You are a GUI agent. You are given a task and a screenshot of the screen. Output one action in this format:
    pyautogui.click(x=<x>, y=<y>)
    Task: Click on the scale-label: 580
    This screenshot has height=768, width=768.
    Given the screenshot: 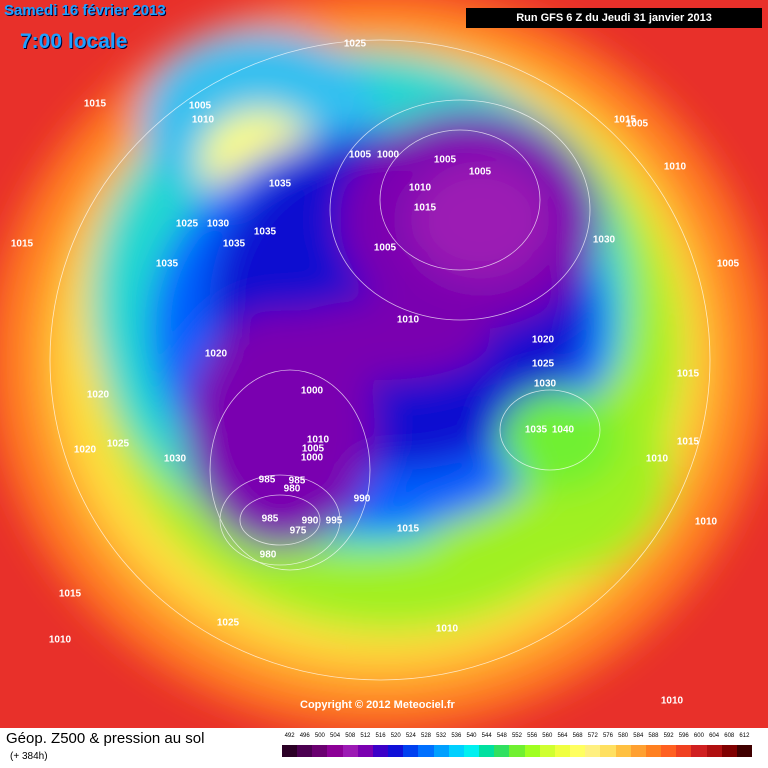 What is the action you would take?
    pyautogui.click(x=623, y=736)
    